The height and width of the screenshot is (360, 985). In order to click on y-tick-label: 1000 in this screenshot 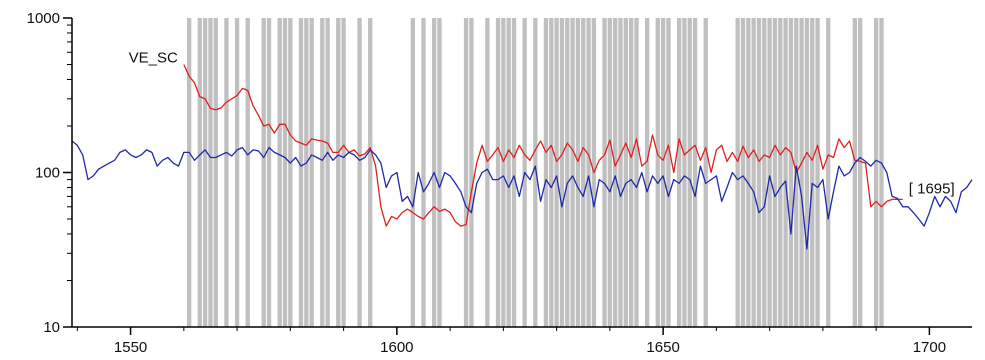, I will do `click(43, 18)`.